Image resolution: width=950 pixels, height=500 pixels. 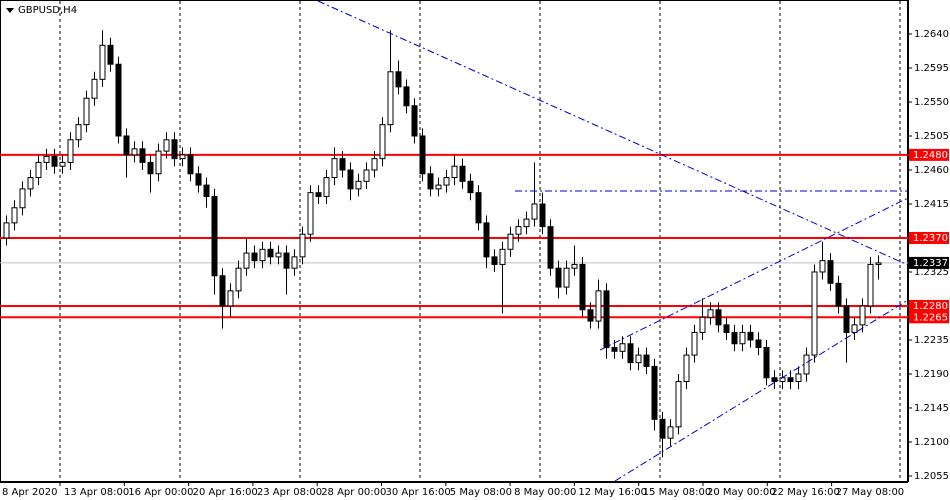 What do you see at coordinates (353, 492) in the screenshot?
I see `x-tick-label: 28 Apr 00:00` at bounding box center [353, 492].